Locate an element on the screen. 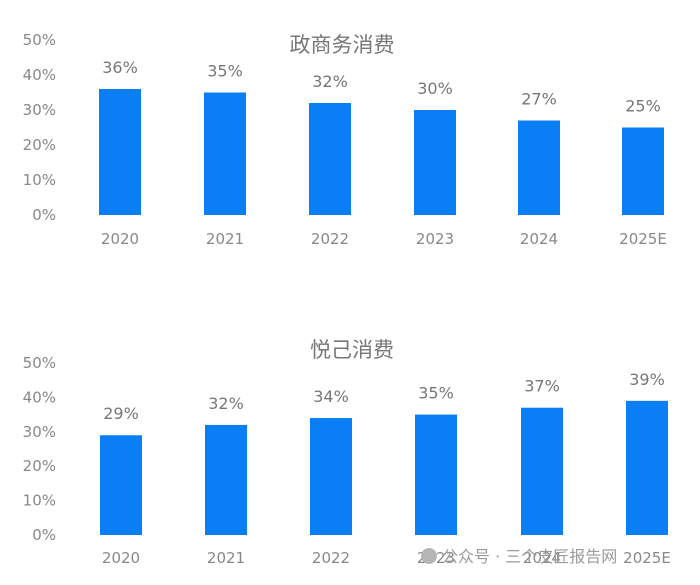  watermark-text: 公众号 · 三个皮匠报告网 is located at coordinates (529, 556).